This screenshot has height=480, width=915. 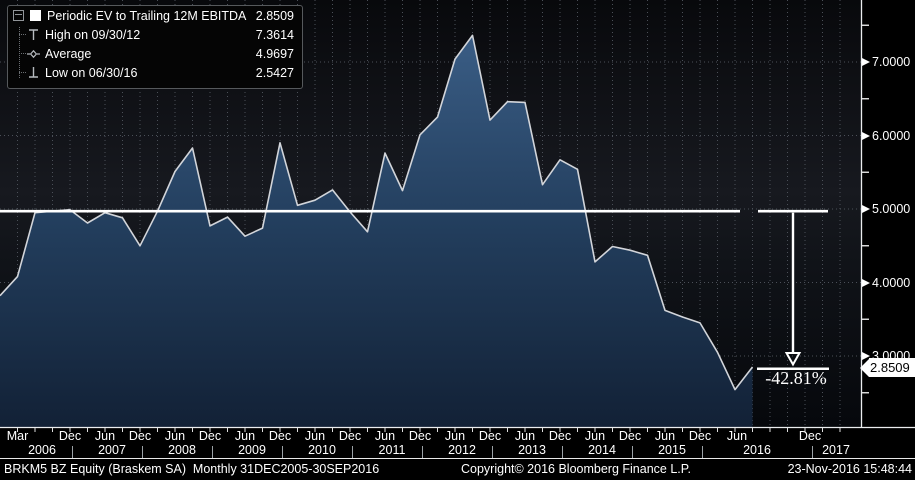 I want to click on low-marker-icon, so click(x=33, y=72).